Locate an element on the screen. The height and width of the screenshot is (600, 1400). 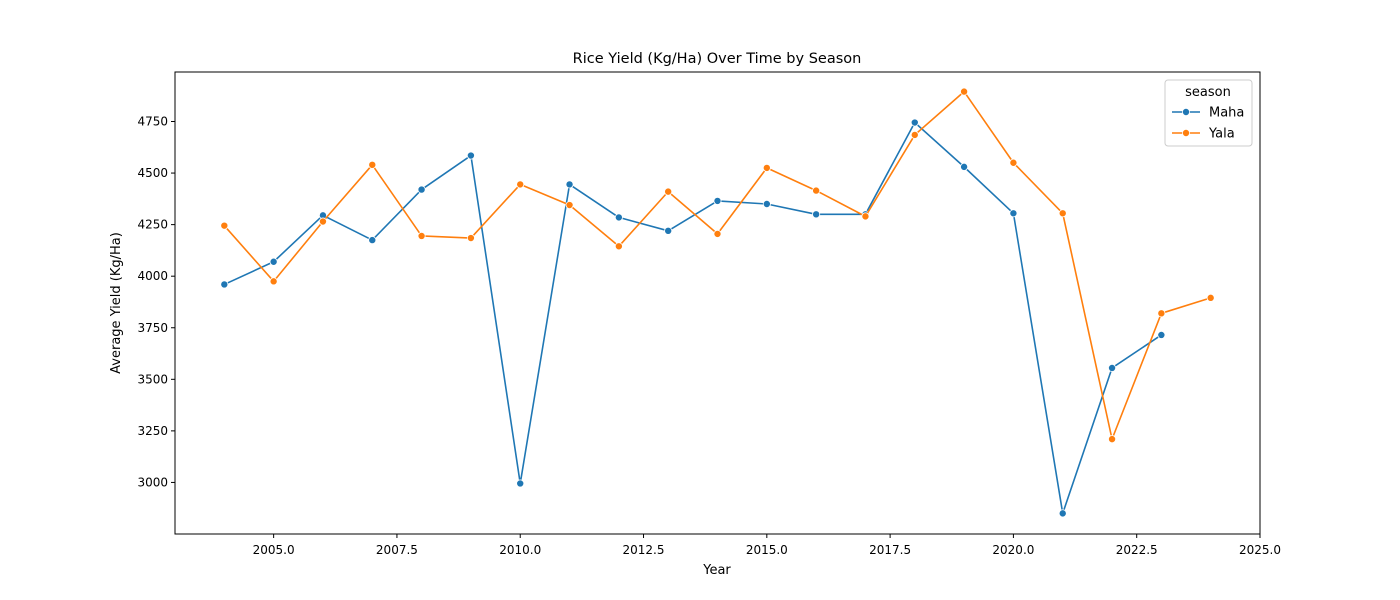
y-tick-label: 3250 is located at coordinates (152, 431).